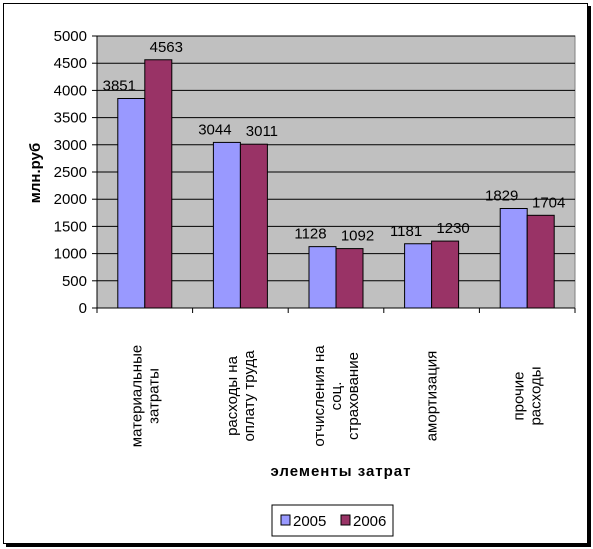 Image resolution: width=593 pixels, height=549 pixels. Describe the element at coordinates (232, 395) in the screenshot. I see `x-category-line: расходы на` at that location.